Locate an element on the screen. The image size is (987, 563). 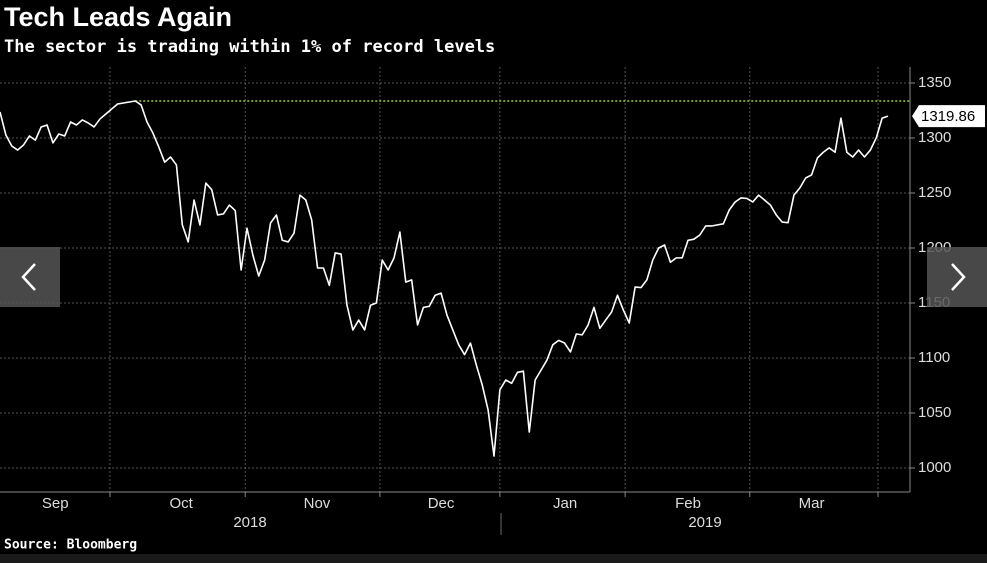
x-tick-label: Feb is located at coordinates (688, 503).